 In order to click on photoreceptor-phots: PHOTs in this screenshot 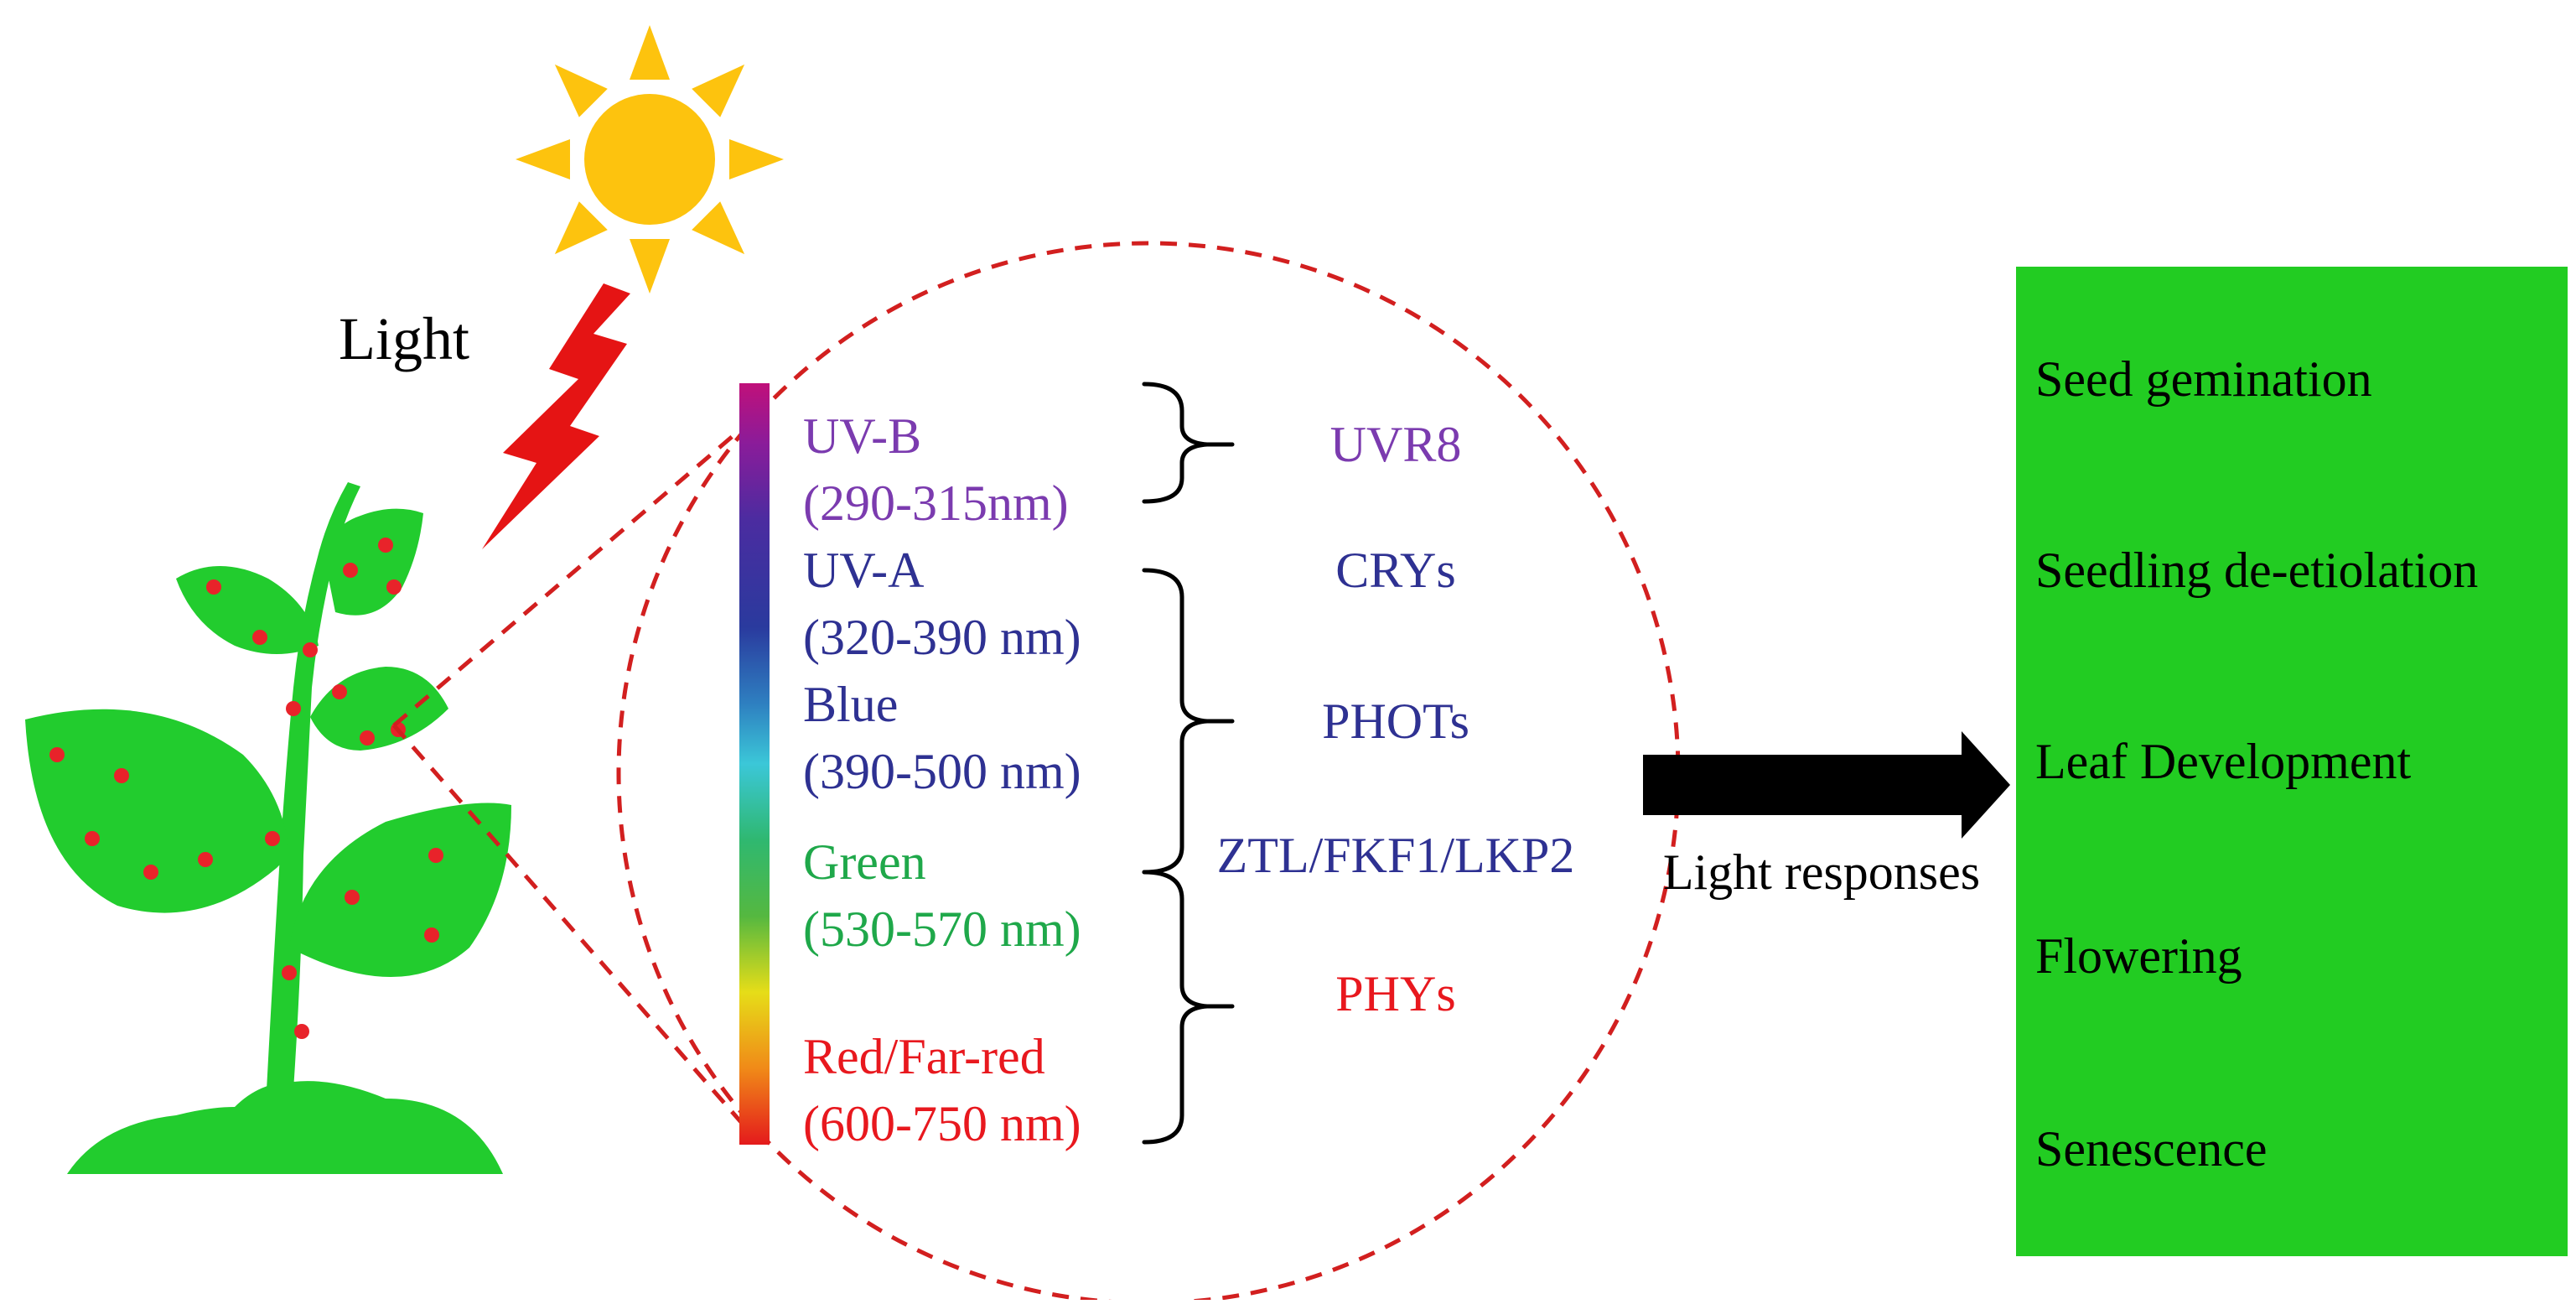, I will do `click(1395, 721)`.